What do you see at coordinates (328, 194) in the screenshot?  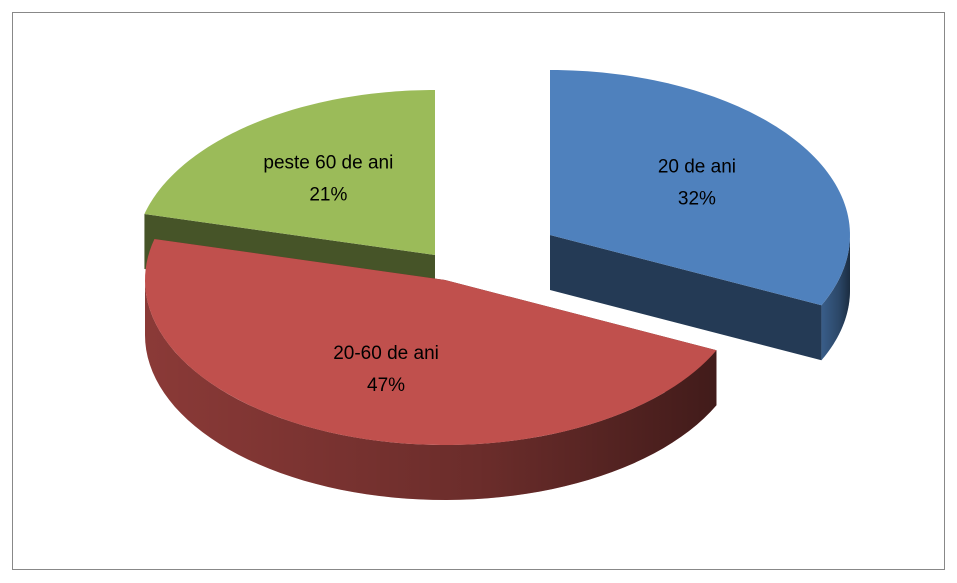 I see `slice-value-label: 21%` at bounding box center [328, 194].